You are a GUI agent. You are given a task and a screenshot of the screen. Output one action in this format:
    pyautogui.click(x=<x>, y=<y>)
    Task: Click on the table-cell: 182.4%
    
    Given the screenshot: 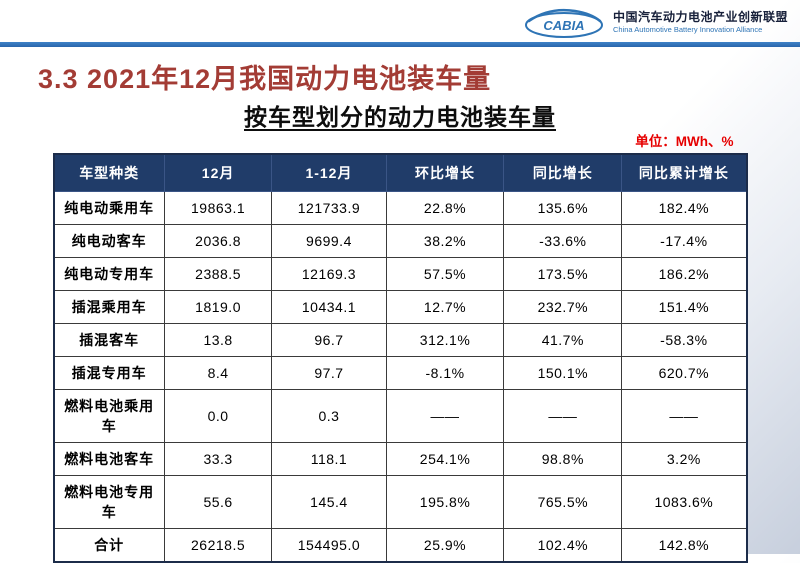 What is the action you would take?
    pyautogui.click(x=684, y=208)
    